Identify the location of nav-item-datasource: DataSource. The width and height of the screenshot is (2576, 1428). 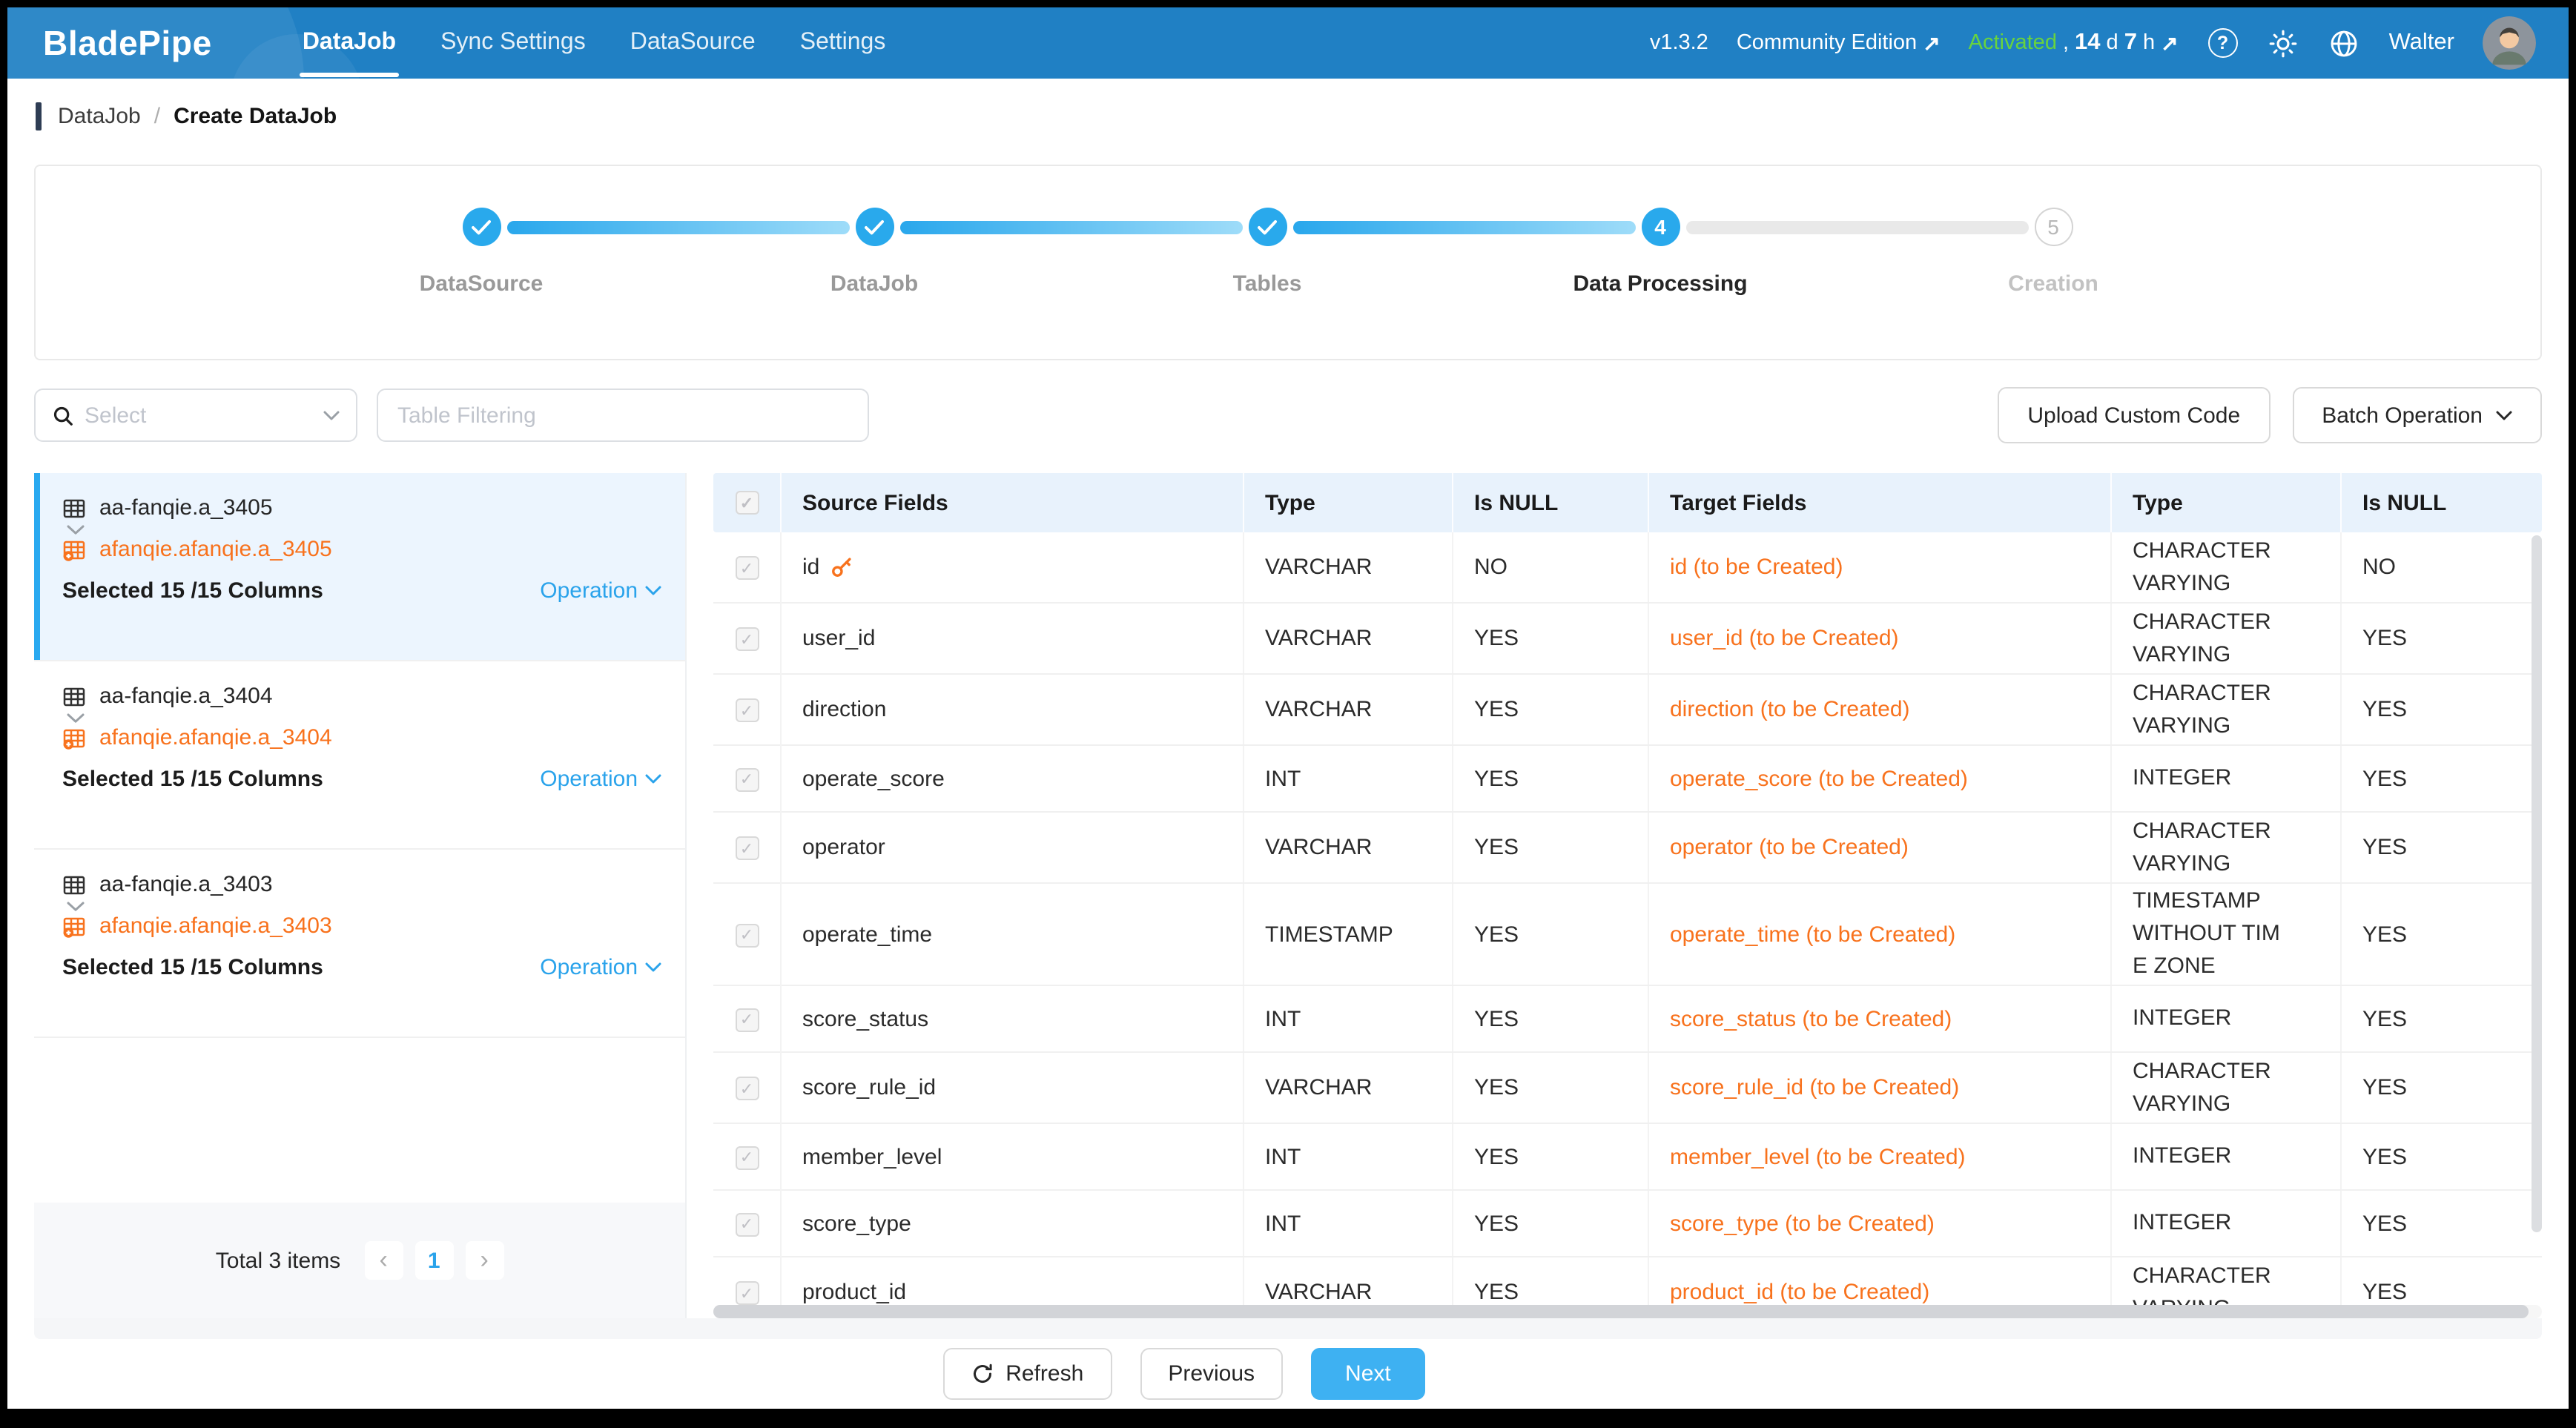
(693, 42).